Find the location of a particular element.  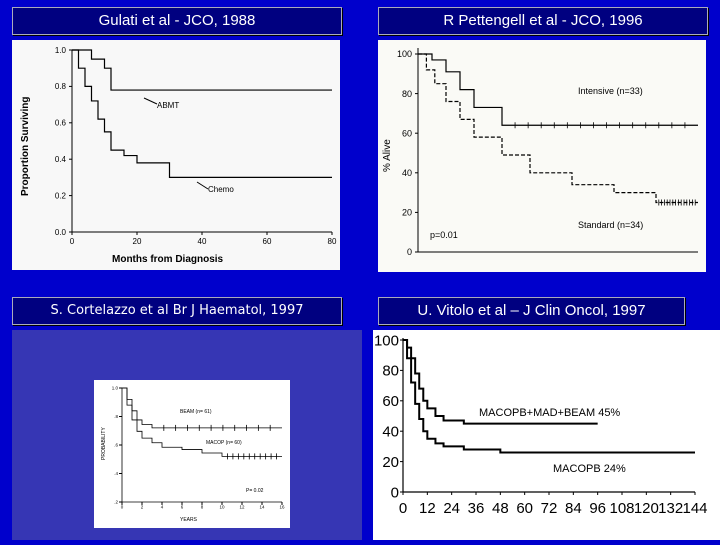

xtick-label: 4 is located at coordinates (162, 507).